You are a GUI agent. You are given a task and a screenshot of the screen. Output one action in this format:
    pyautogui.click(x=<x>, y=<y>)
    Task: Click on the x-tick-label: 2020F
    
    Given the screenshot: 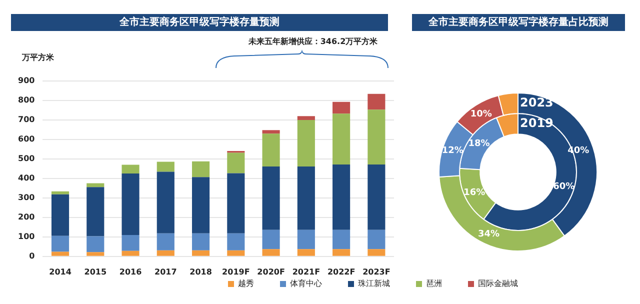 What is the action you would take?
    pyautogui.click(x=271, y=271)
    